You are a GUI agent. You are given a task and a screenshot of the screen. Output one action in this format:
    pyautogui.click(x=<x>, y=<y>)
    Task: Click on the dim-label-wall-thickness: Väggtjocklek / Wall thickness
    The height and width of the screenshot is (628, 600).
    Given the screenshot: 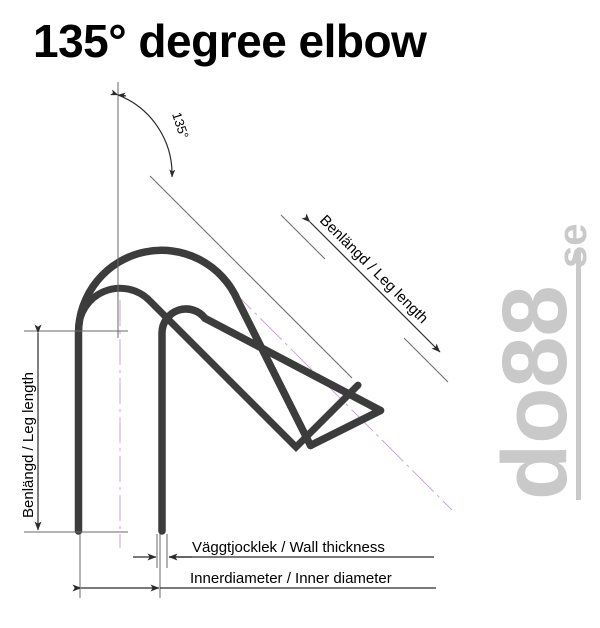 What is the action you would take?
    pyautogui.click(x=288, y=547)
    